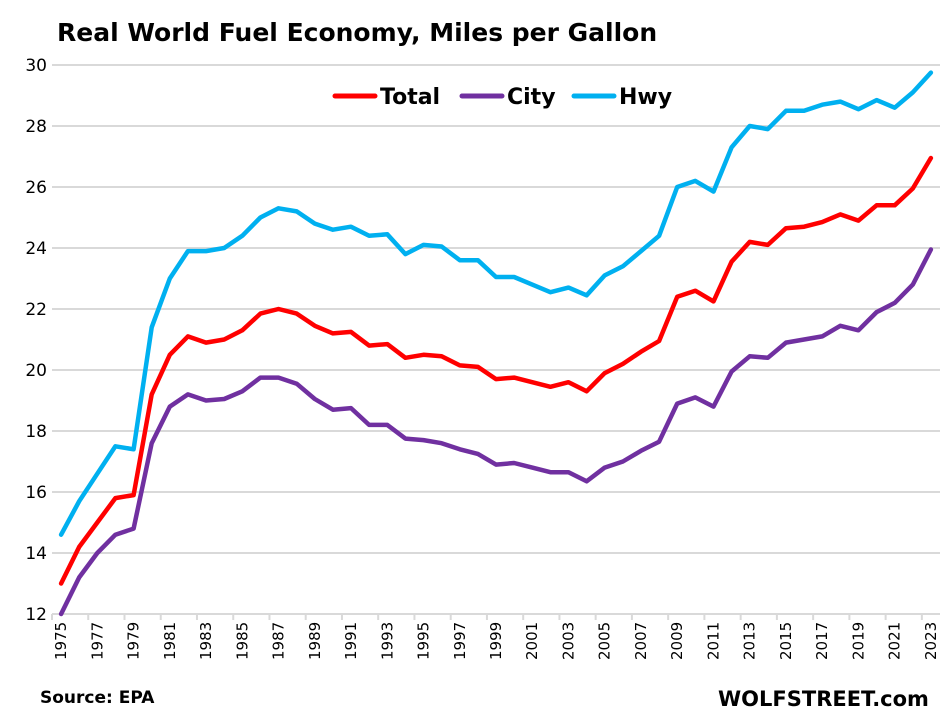 This screenshot has height=725, width=948. Describe the element at coordinates (931, 641) in the screenshot. I see `x-tick-label: 2023` at that location.